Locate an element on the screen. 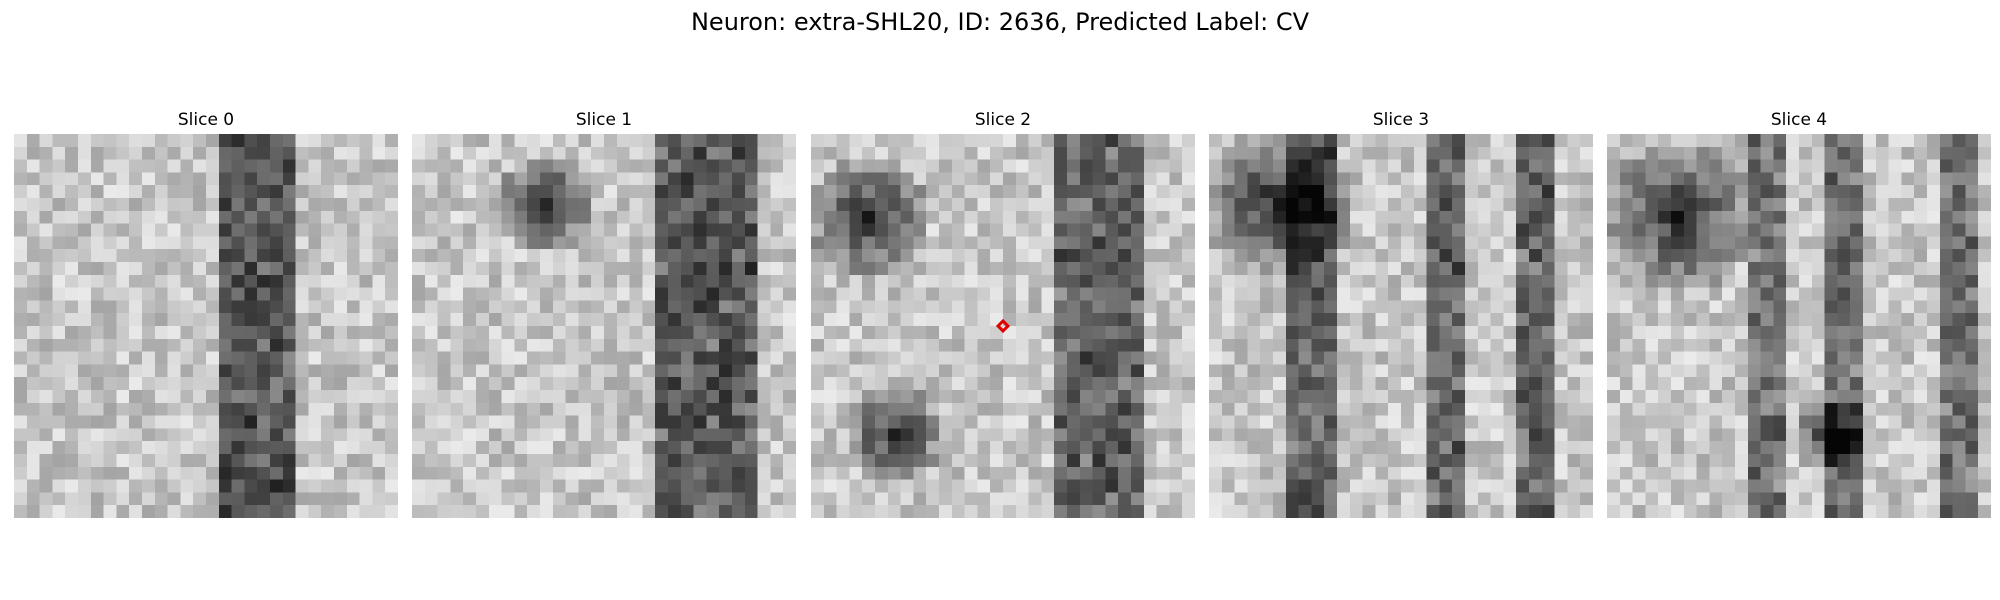  slice-title-3: Slice 3 is located at coordinates (1401, 120).